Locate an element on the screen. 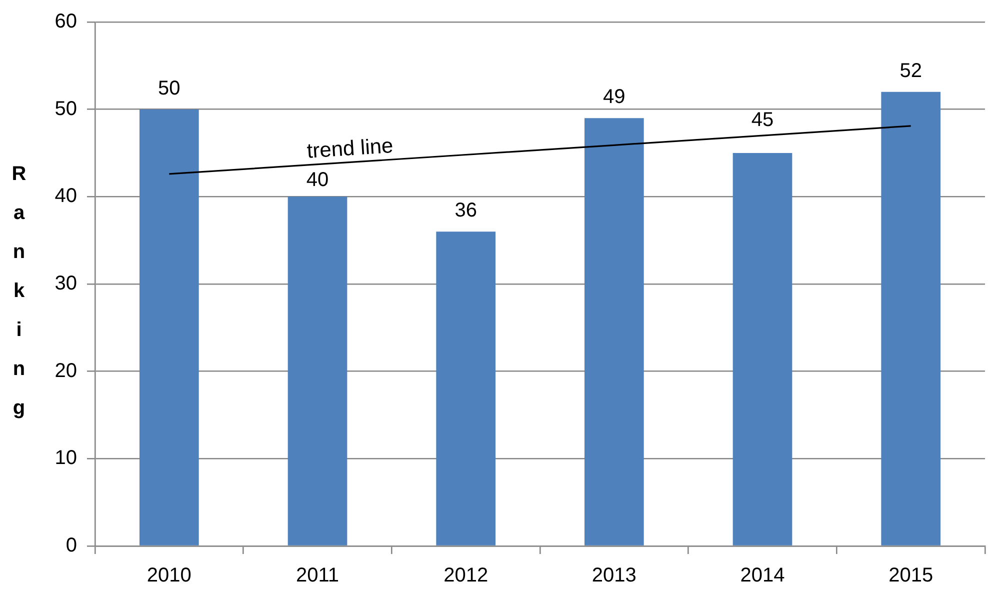 This screenshot has height=594, width=992. y-tick-label: 0 is located at coordinates (71, 545).